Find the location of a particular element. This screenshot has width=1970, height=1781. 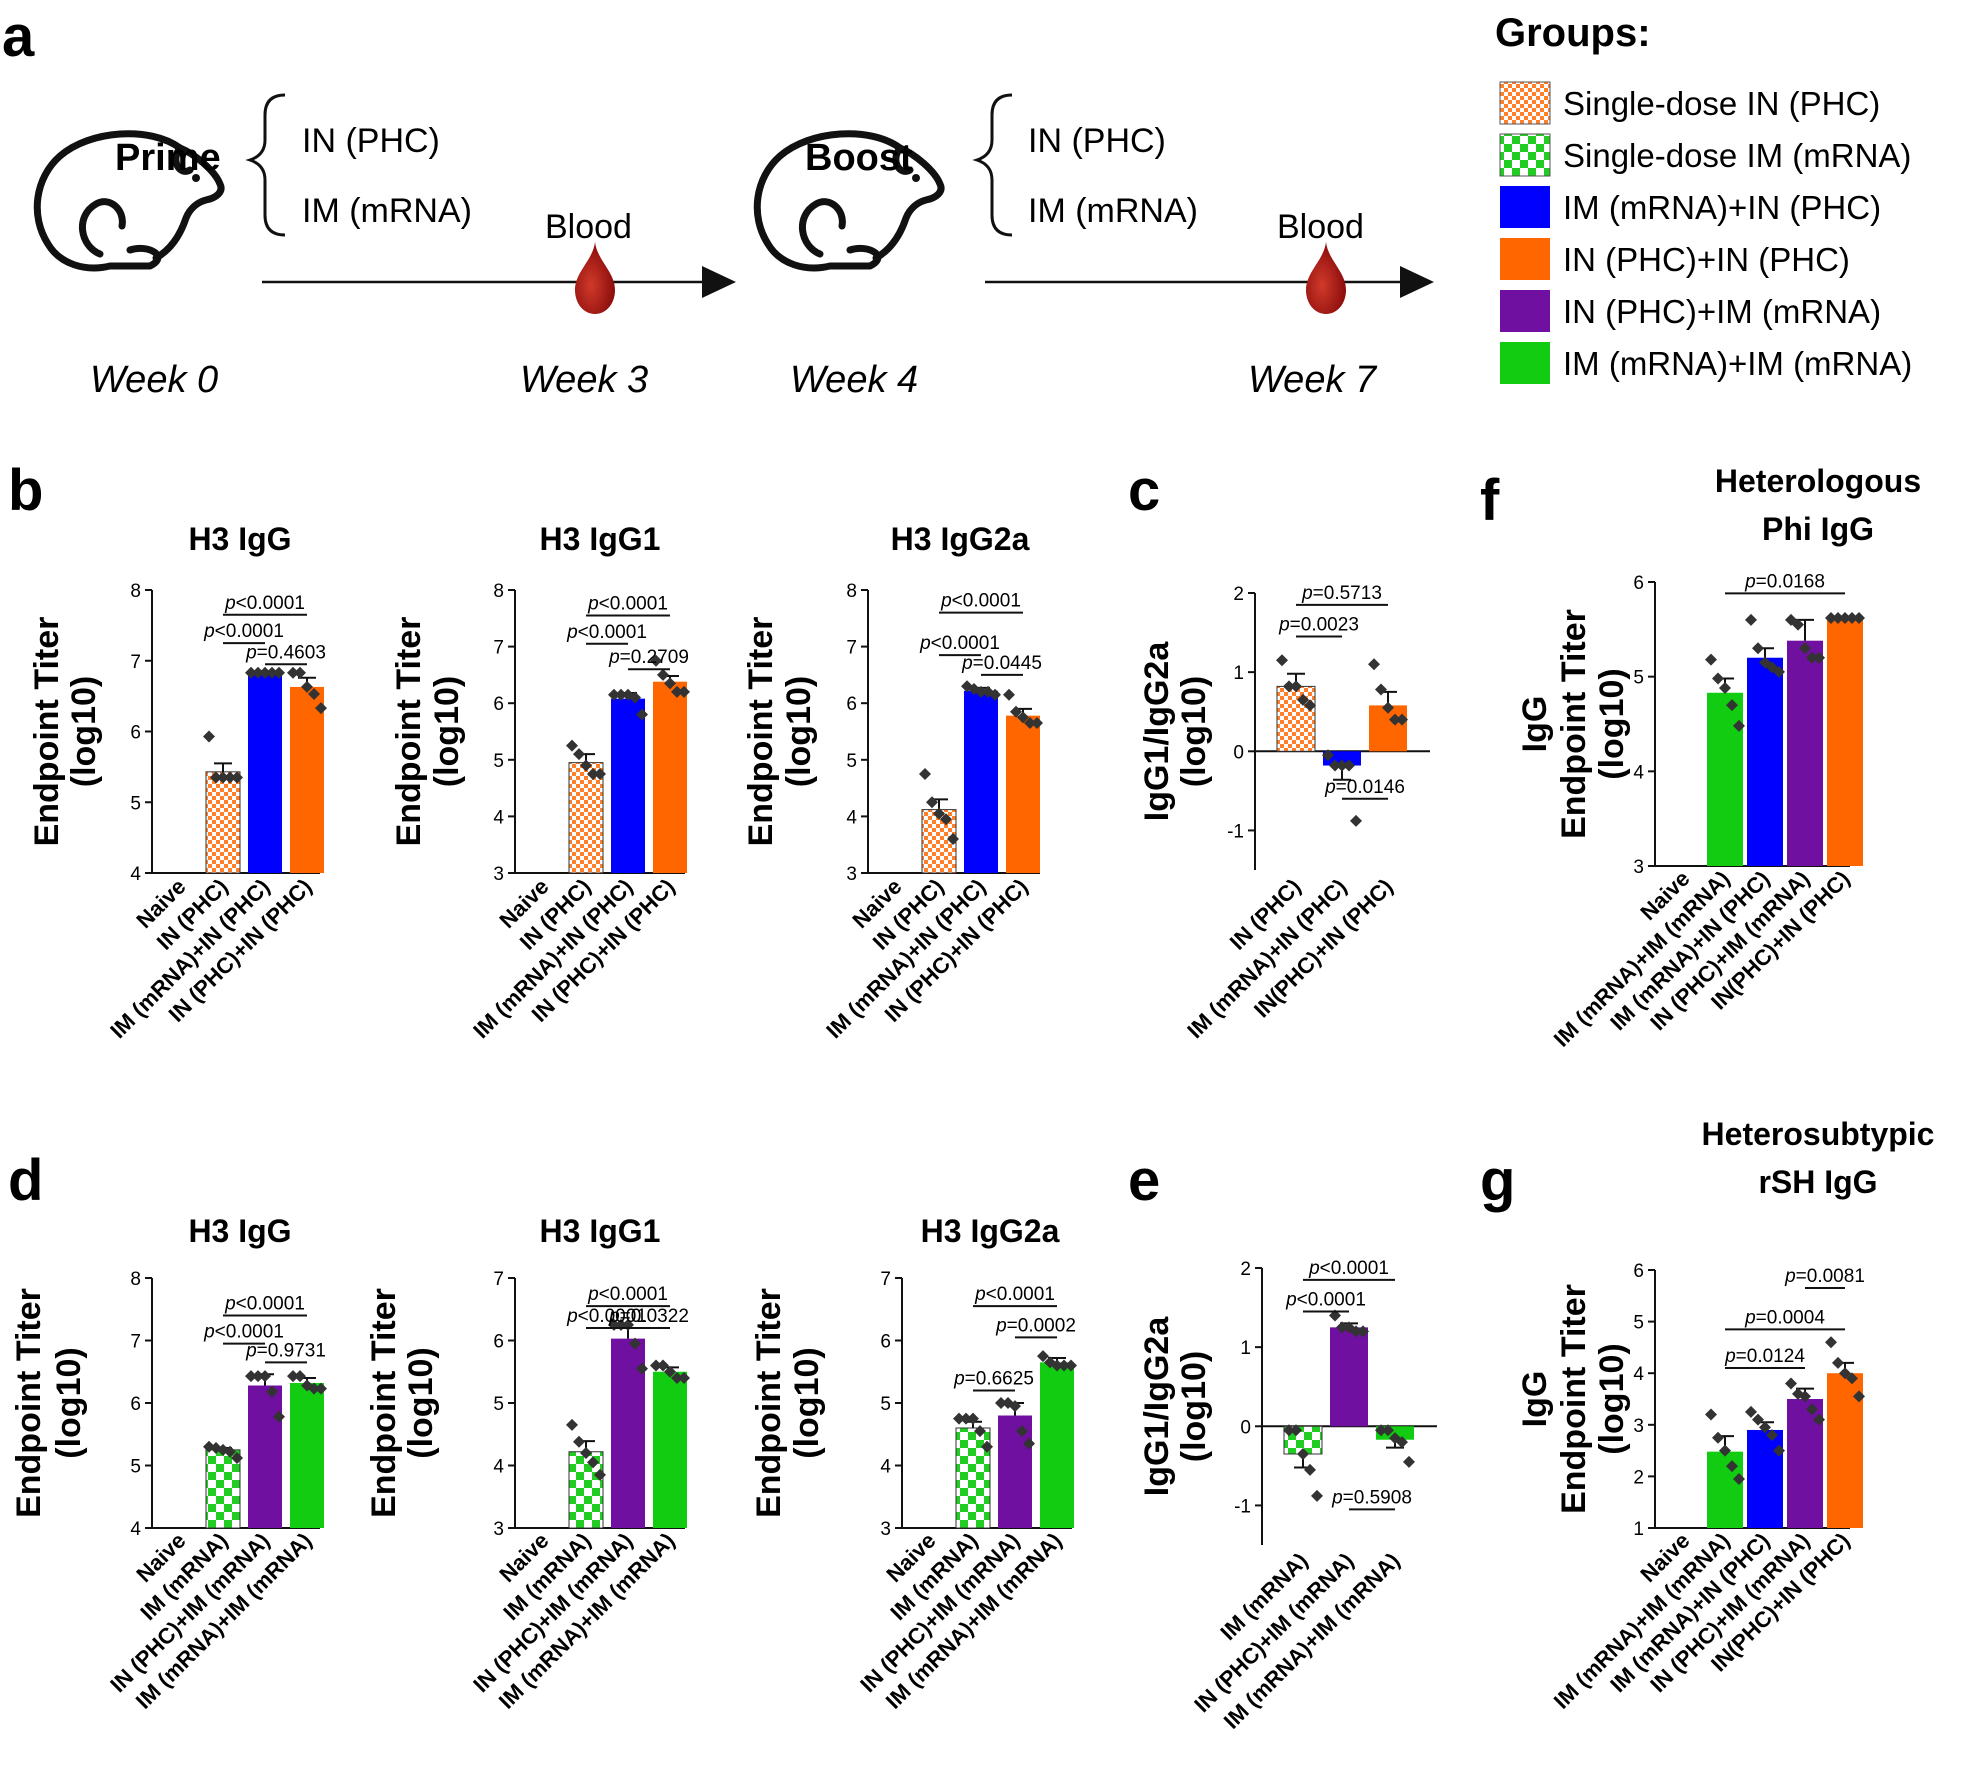

week-4-label: Week 4 is located at coordinates (854, 380).